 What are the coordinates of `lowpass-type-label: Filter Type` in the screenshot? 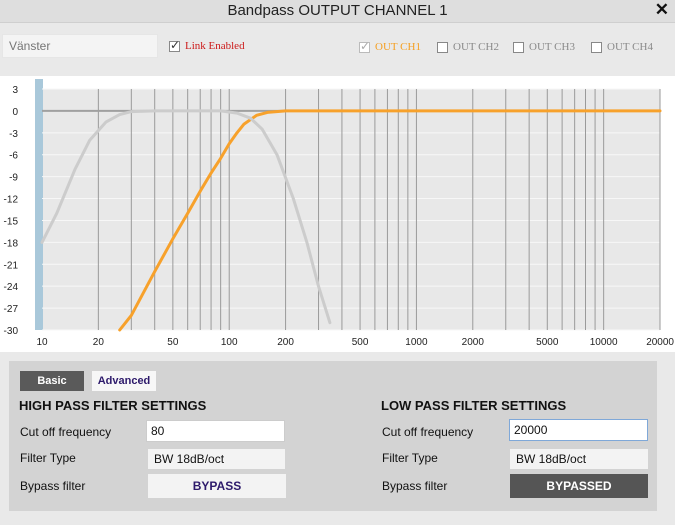 It's located at (410, 458).